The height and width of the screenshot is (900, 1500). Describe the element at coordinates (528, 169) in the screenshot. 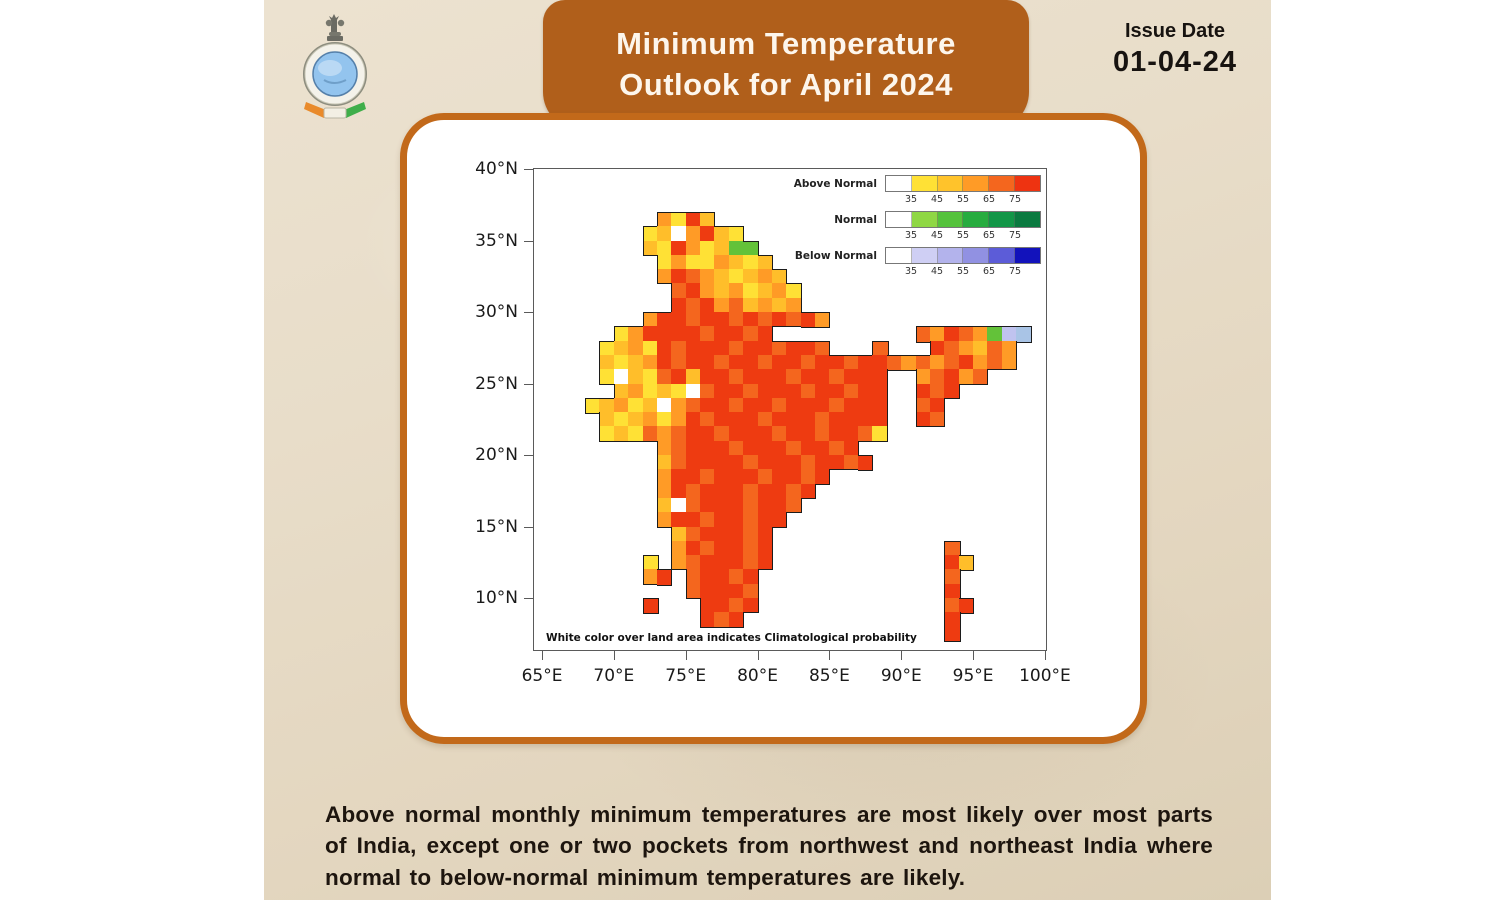

I see `y-tick` at that location.